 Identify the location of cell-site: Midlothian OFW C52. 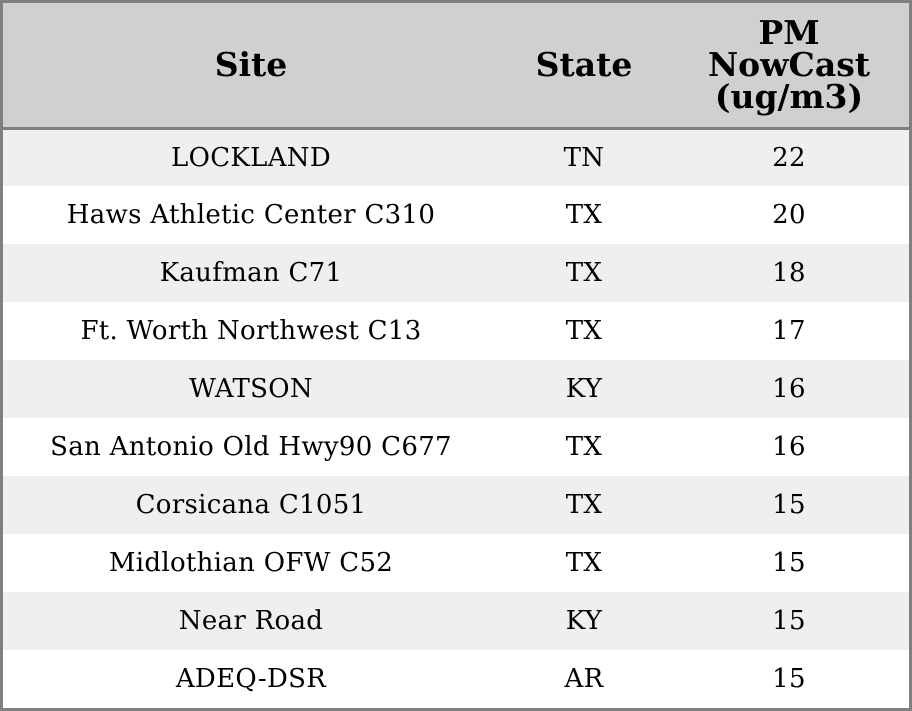
(251, 563).